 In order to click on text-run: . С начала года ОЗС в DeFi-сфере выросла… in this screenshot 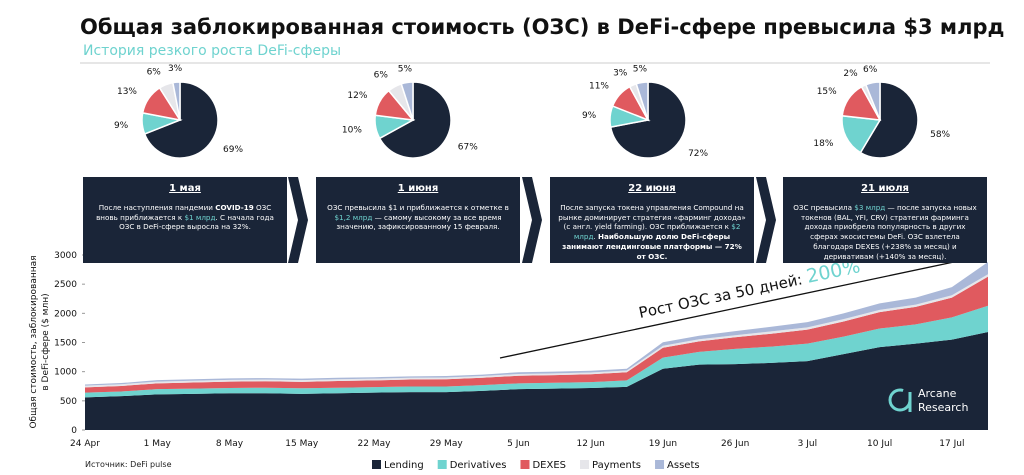, I will do `click(196, 222)`.